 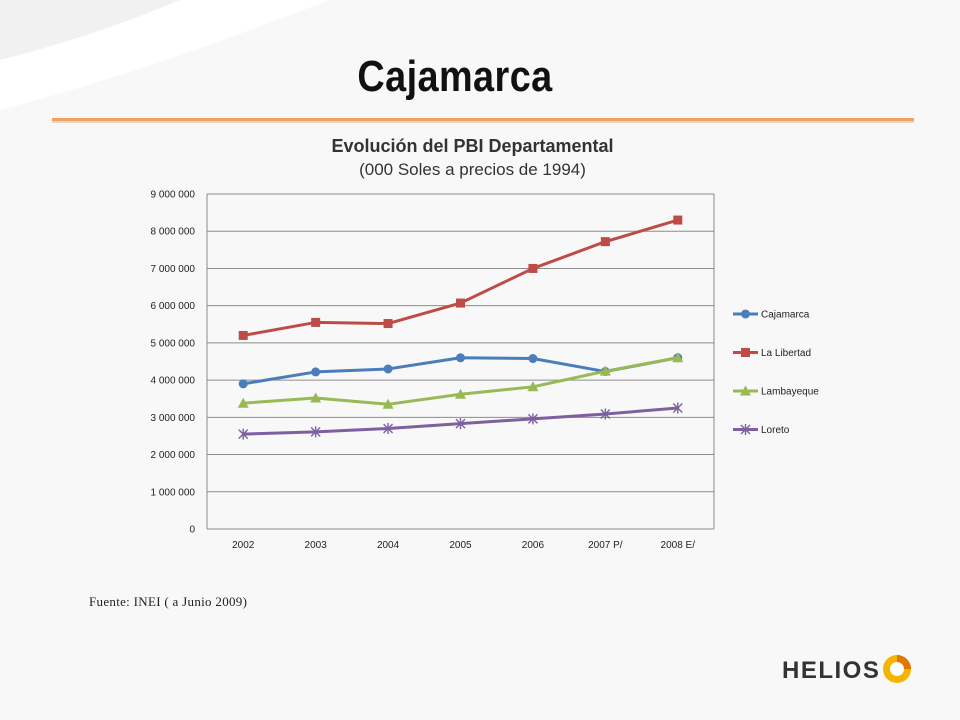 What do you see at coordinates (785, 315) in the screenshot?
I see `legend-label-cajamarca: Cajamarca` at bounding box center [785, 315].